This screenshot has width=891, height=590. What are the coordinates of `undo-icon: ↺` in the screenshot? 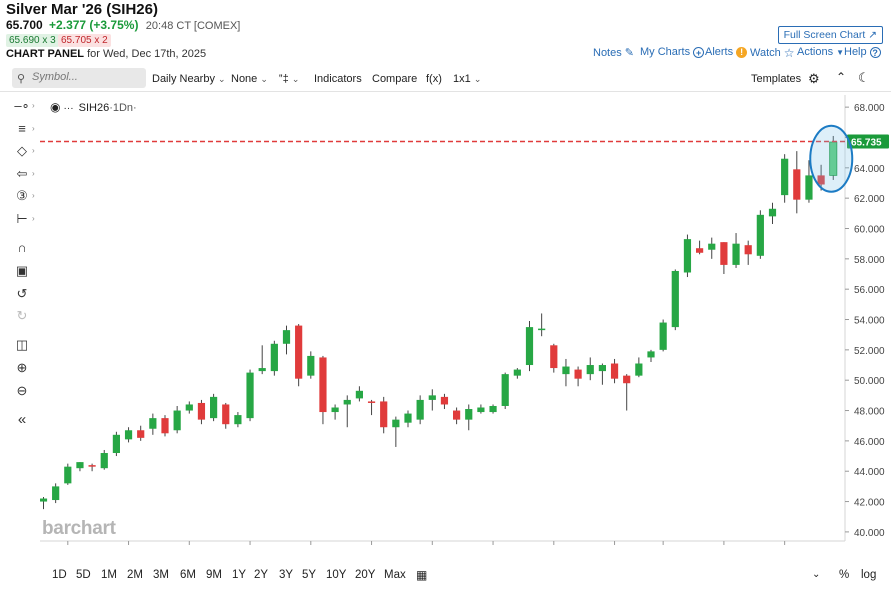 It's located at (22, 293).